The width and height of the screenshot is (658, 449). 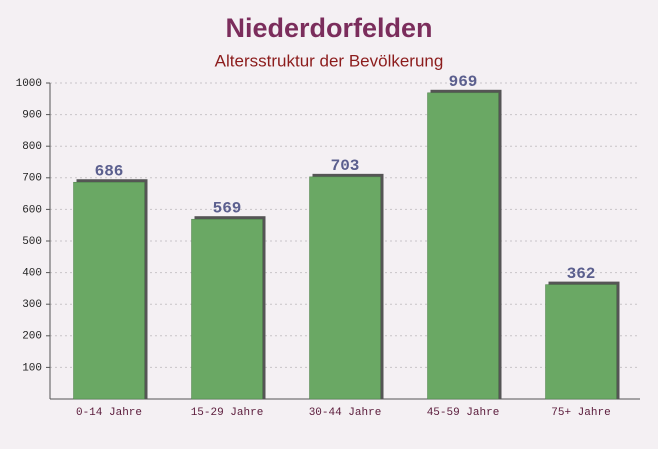 What do you see at coordinates (329, 60) in the screenshot?
I see `chart-subtitle: Altersstruktur der Bevölkerung` at bounding box center [329, 60].